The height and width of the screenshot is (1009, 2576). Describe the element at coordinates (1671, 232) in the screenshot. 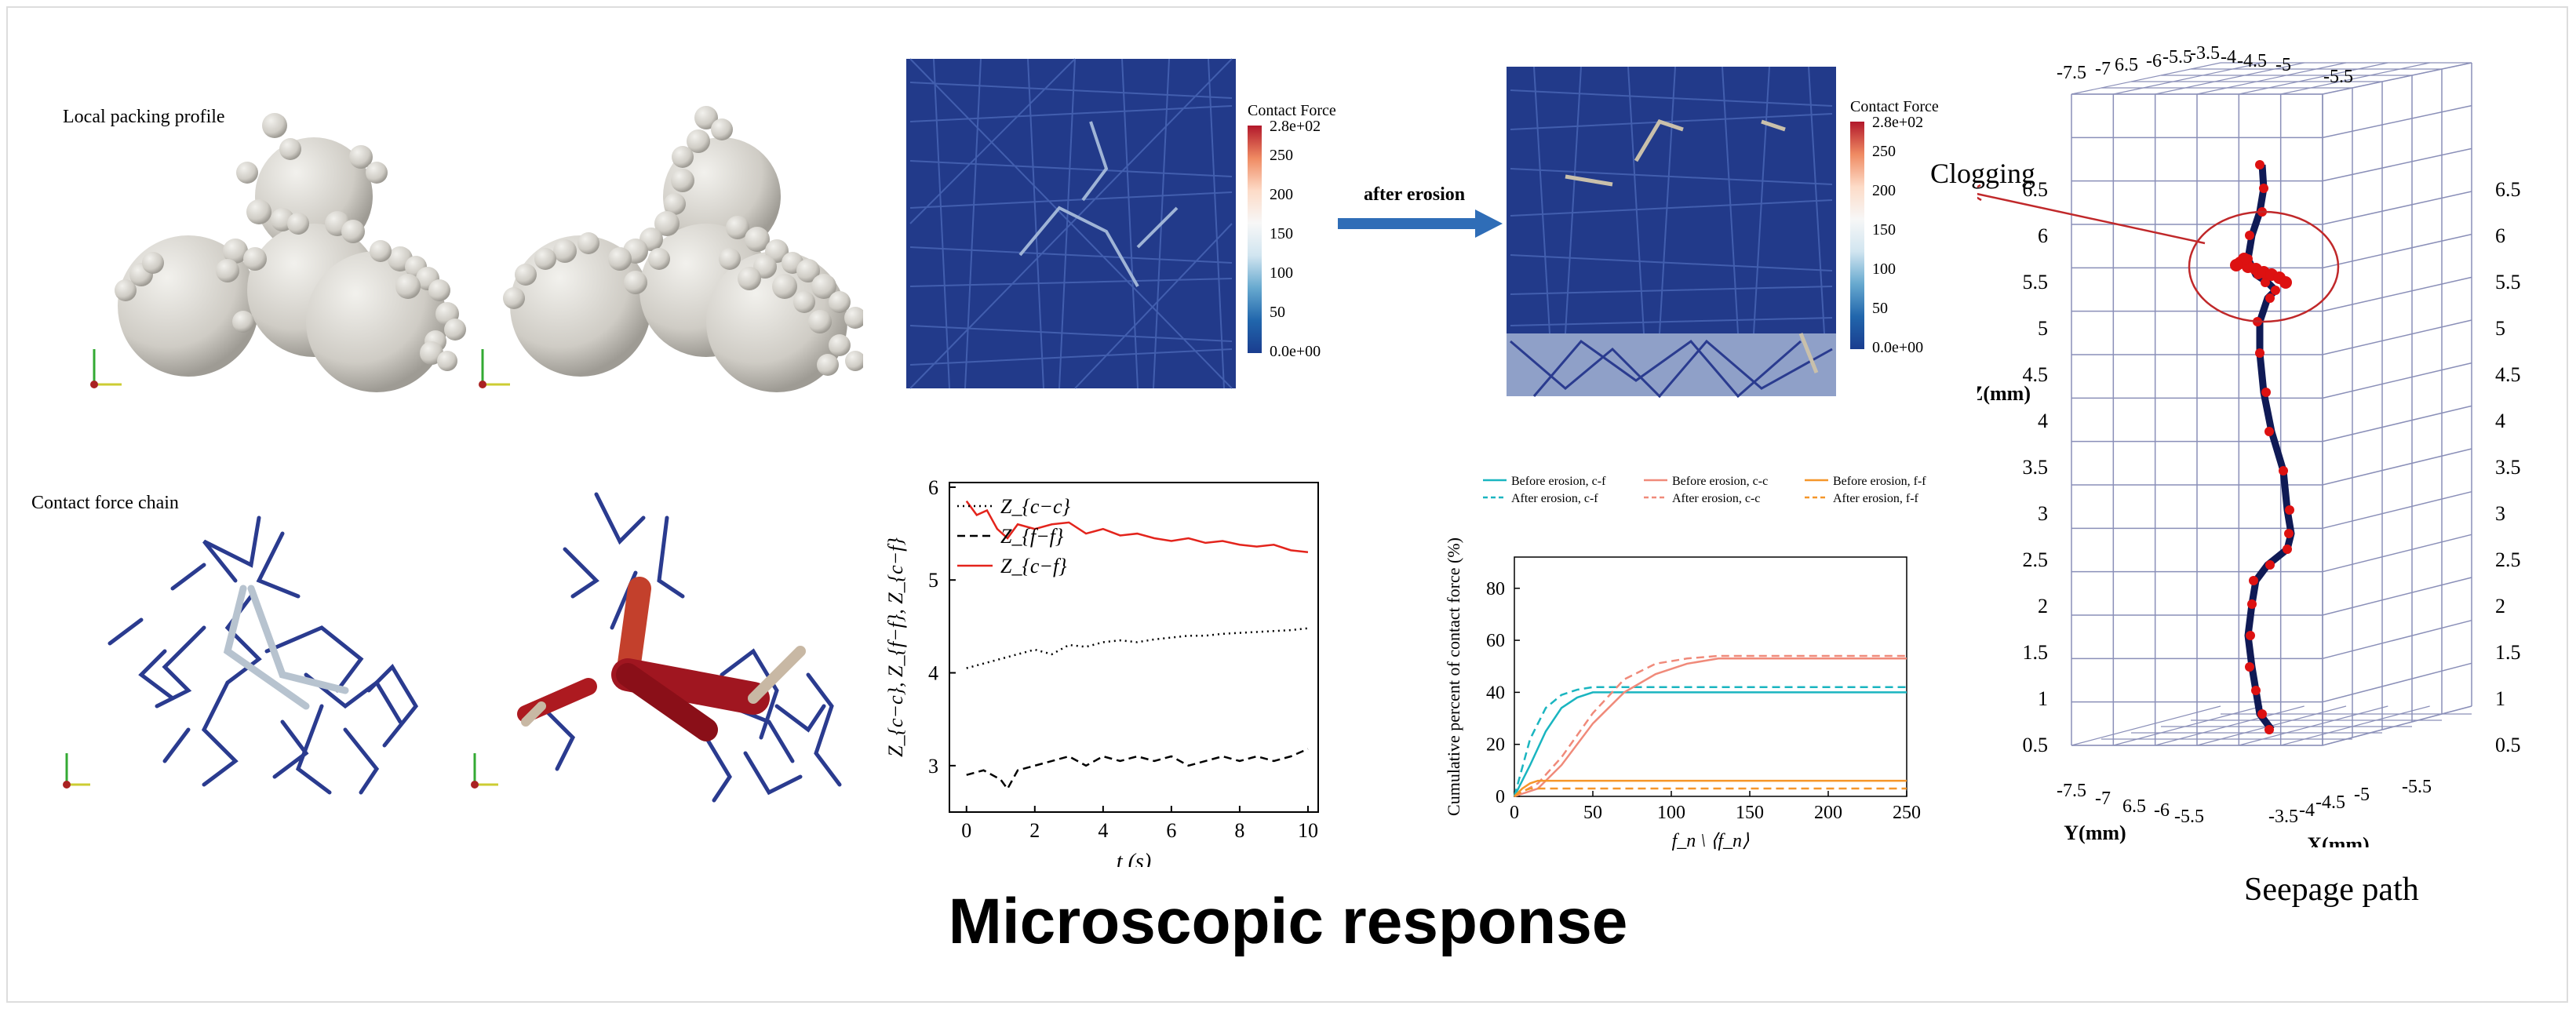

I see `force-network-after` at that location.